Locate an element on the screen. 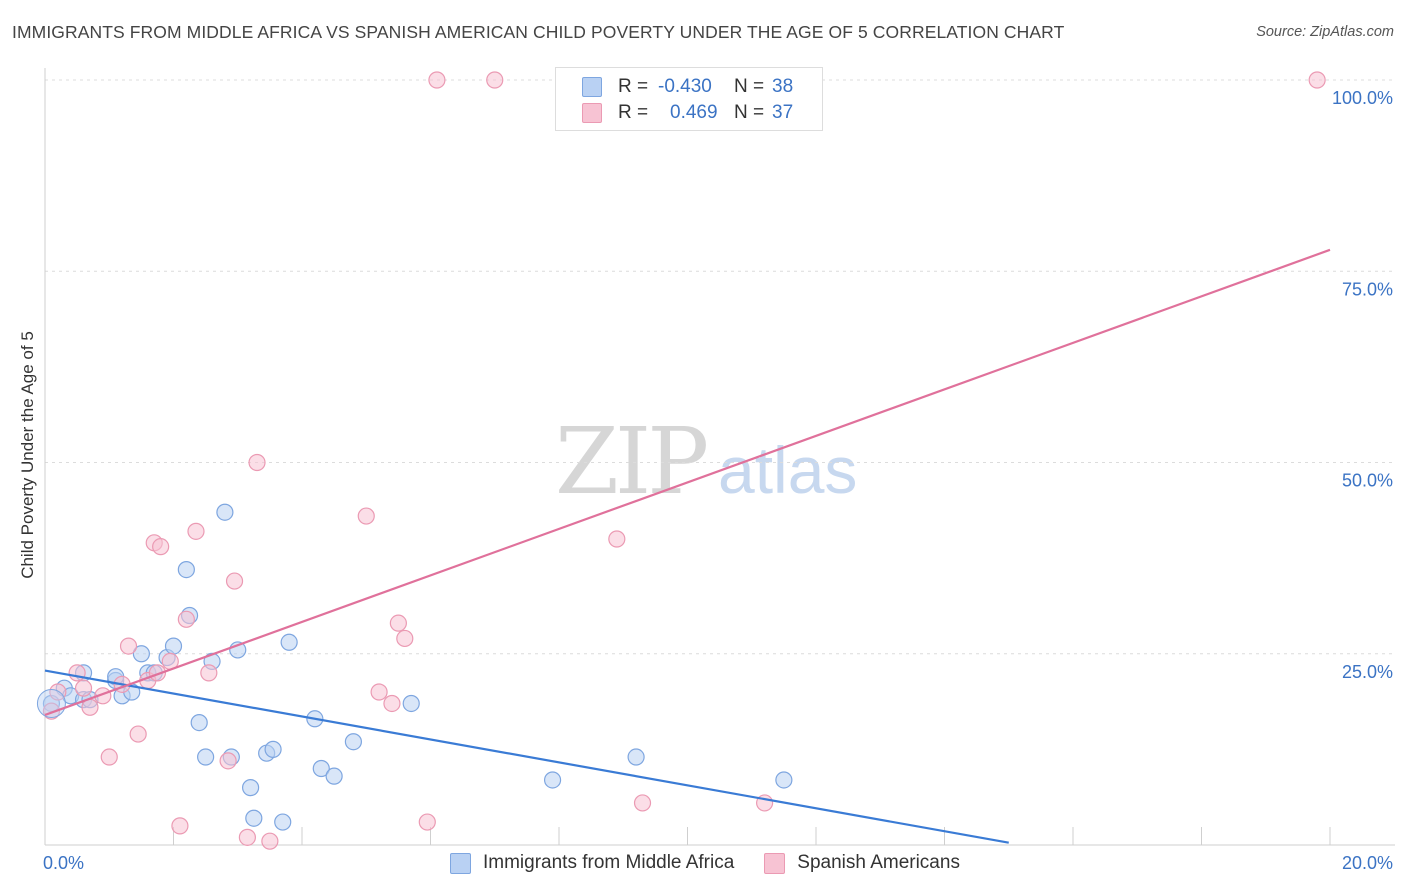 The width and height of the screenshot is (1406, 892). n-value-blue: 38 is located at coordinates (783, 86).